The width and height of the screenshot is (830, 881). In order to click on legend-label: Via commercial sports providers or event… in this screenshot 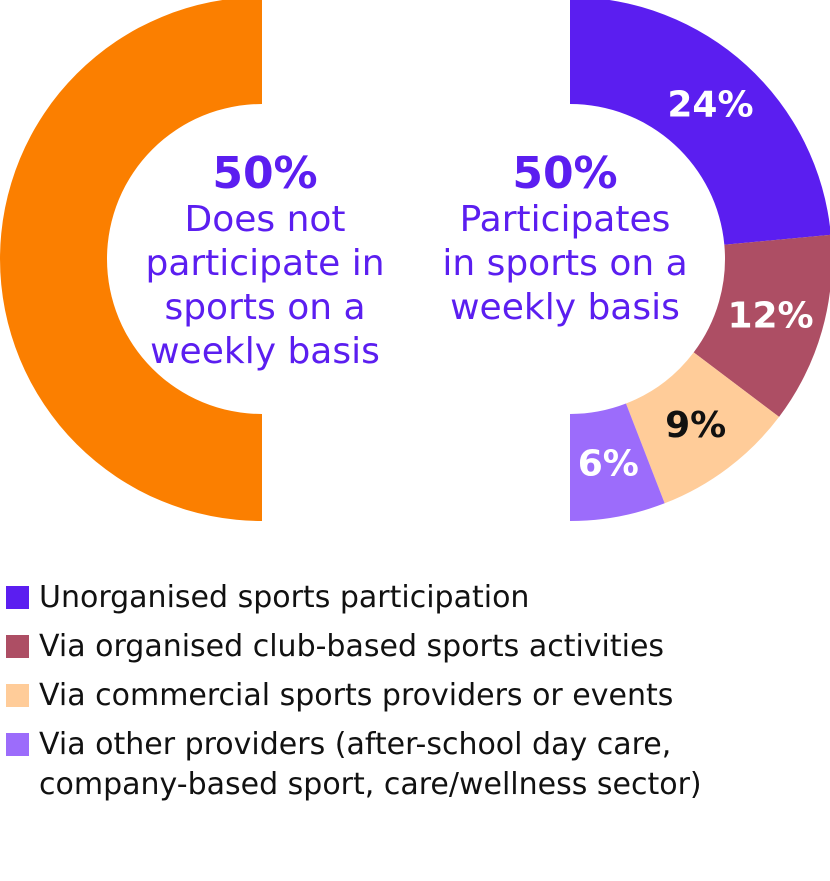, I will do `click(356, 695)`.